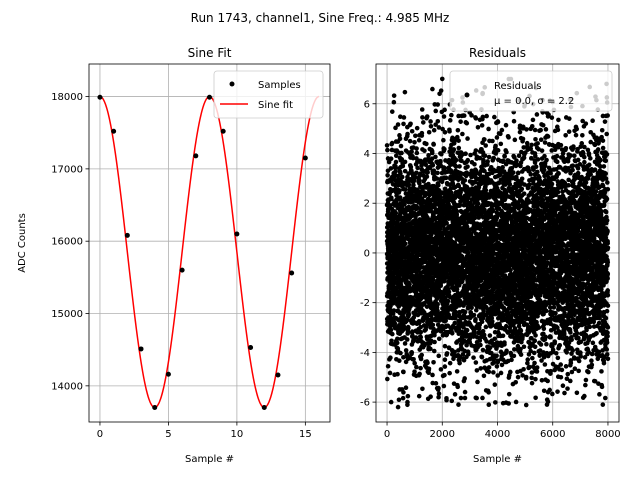 This screenshot has width=640, height=480. I want to click on sine-fit-title: Sine Fit, so click(210, 53).